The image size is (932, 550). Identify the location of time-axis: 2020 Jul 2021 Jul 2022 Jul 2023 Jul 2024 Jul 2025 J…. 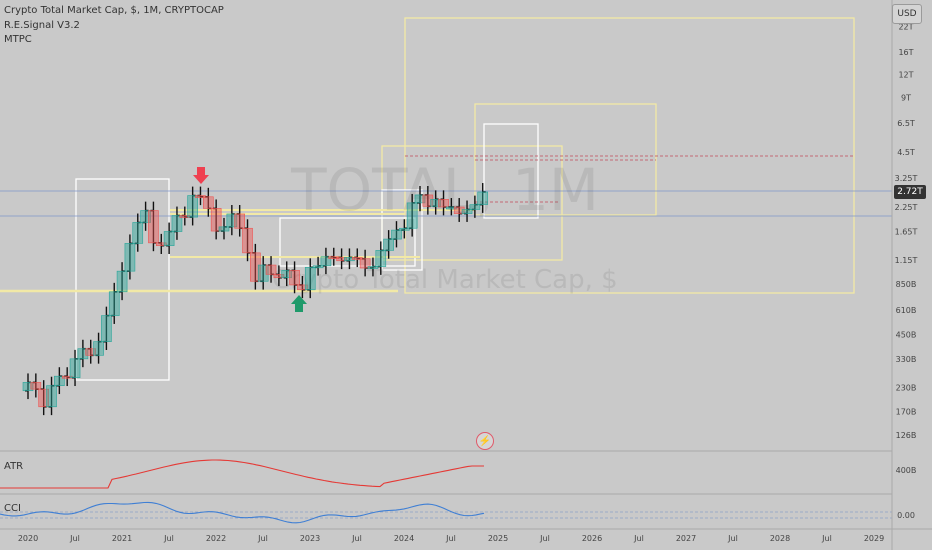
(451, 538).